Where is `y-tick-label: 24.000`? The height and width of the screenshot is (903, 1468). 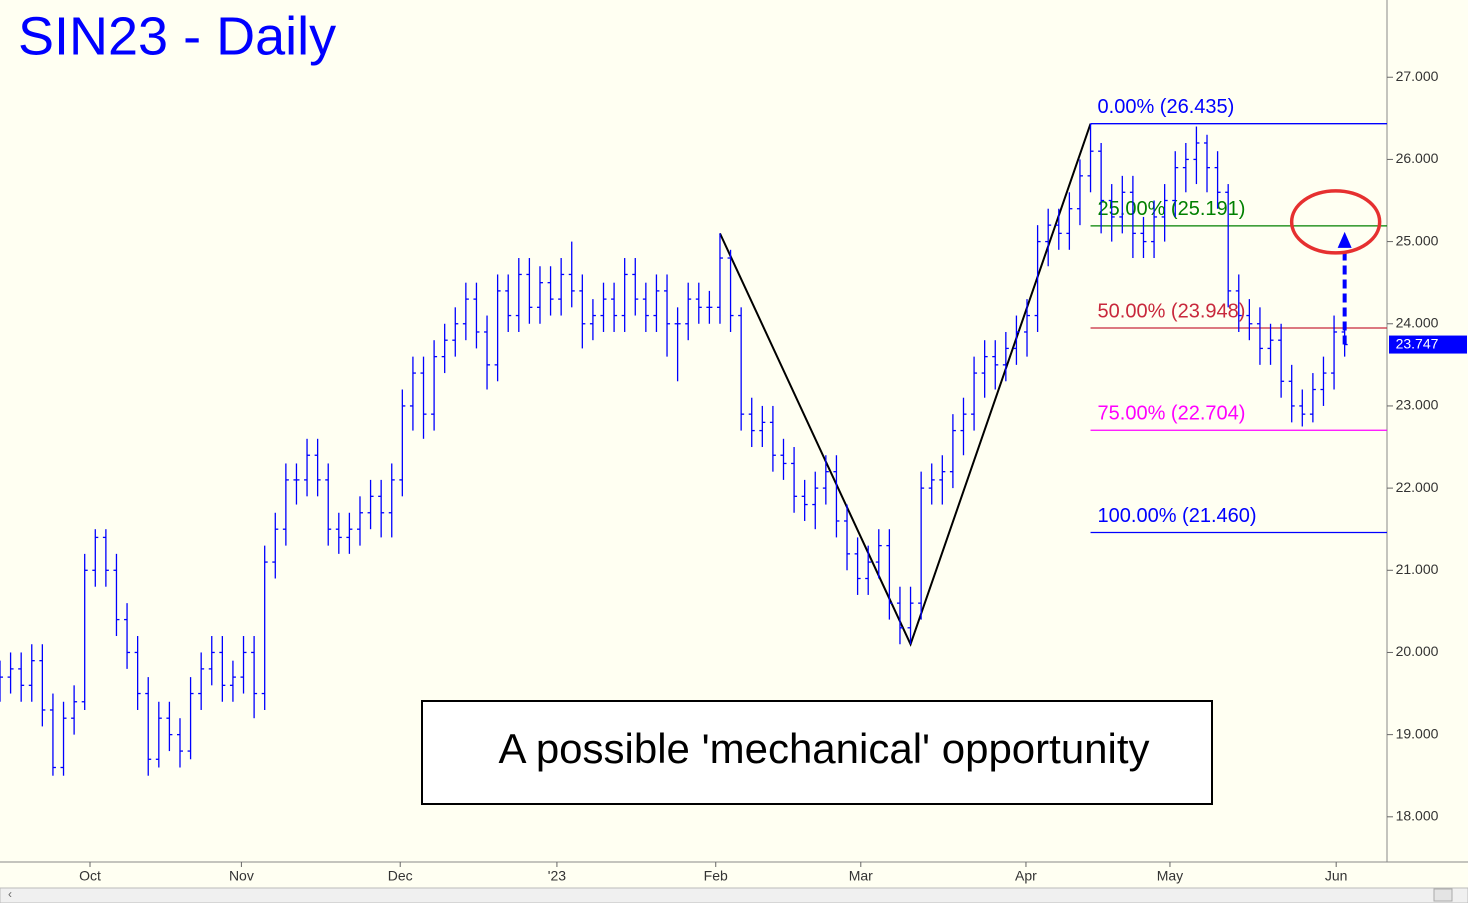 y-tick-label: 24.000 is located at coordinates (1417, 322).